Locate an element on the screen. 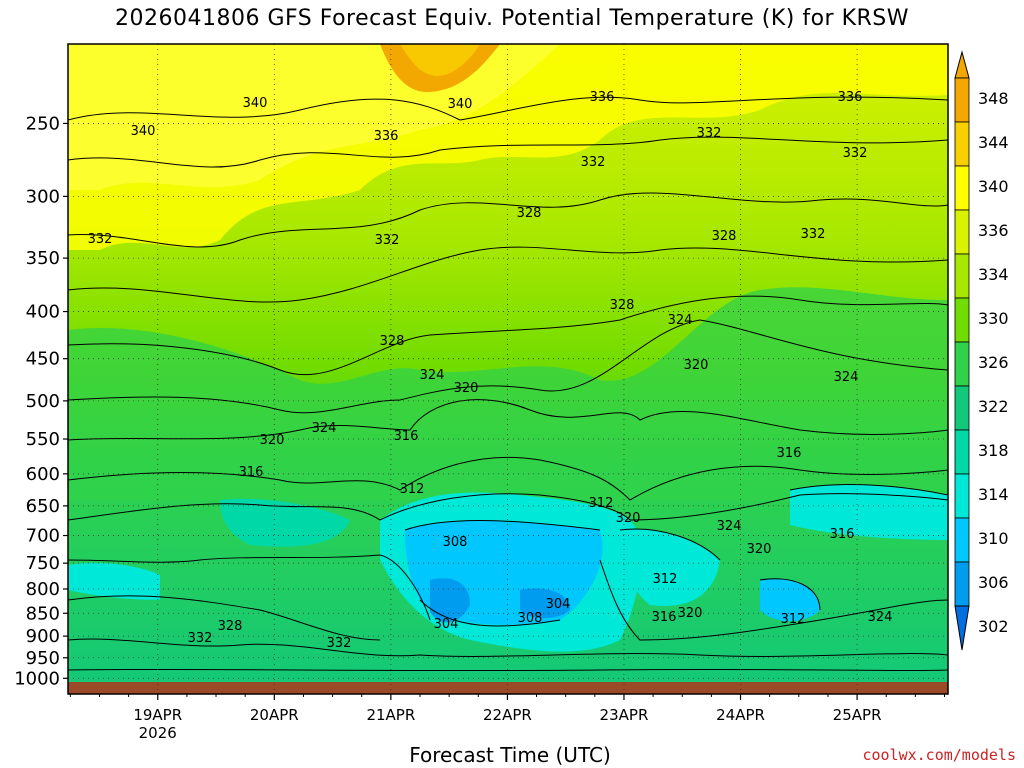 This screenshot has height=768, width=1024. colorbar-label: 310 is located at coordinates (993, 538).